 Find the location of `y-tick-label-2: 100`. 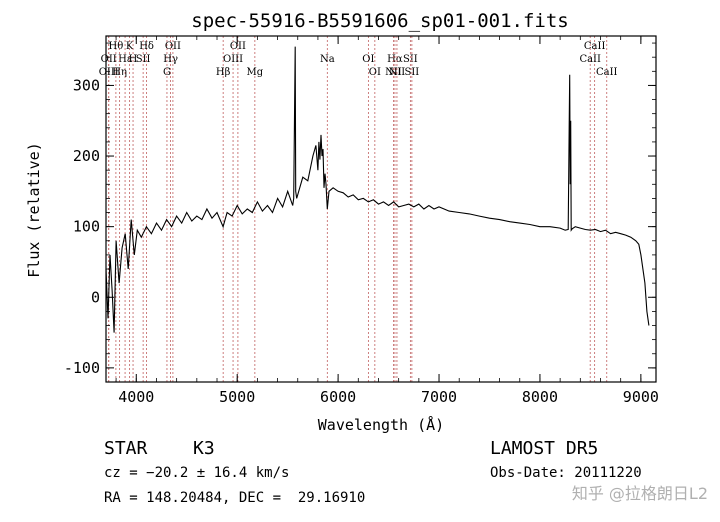

y-tick-label-2: 100 is located at coordinates (86, 227).